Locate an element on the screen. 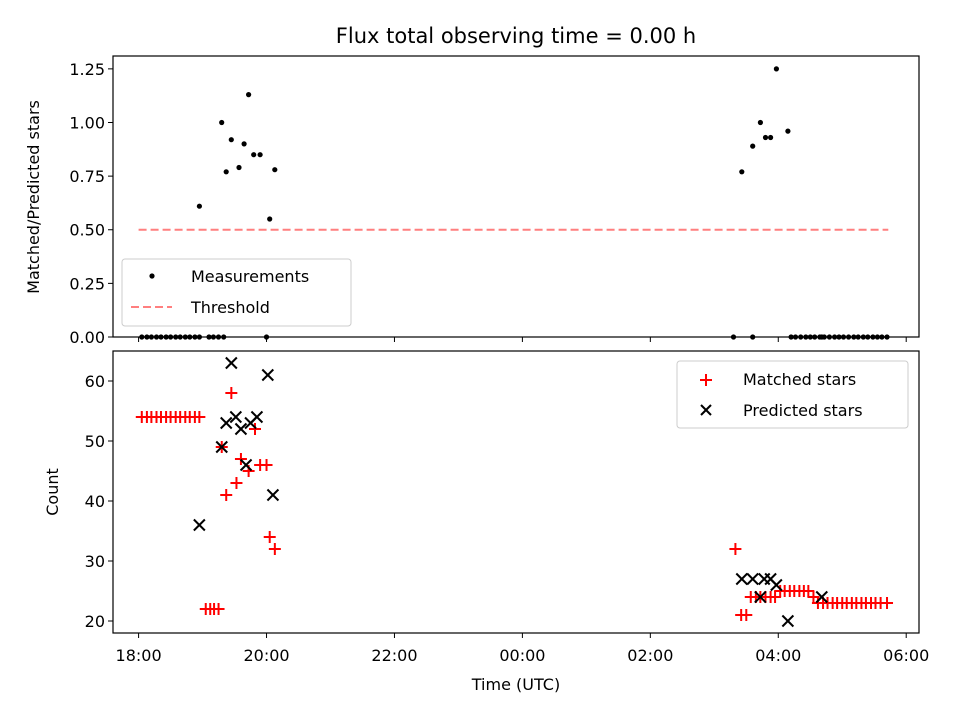 Image resolution: width=960 pixels, height=720 pixels. top-ylabel: Matched/Predicted stars is located at coordinates (33, 197).